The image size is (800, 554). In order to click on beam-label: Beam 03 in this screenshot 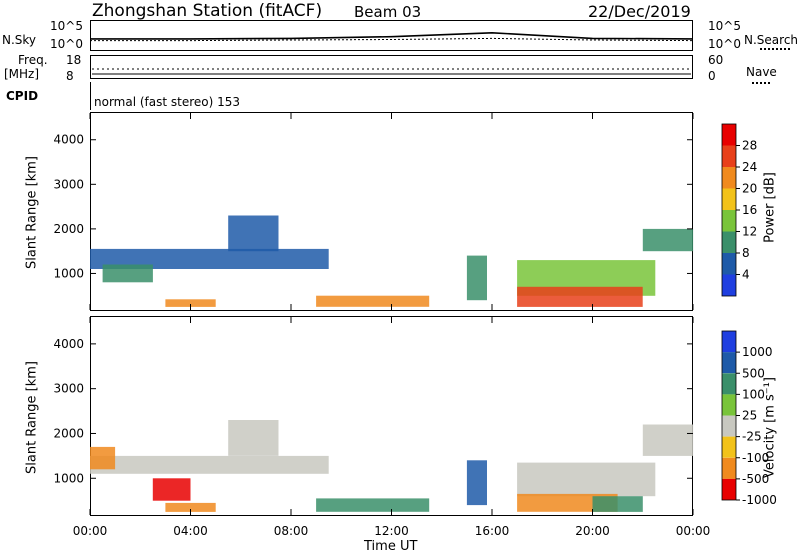, I will do `click(388, 12)`.